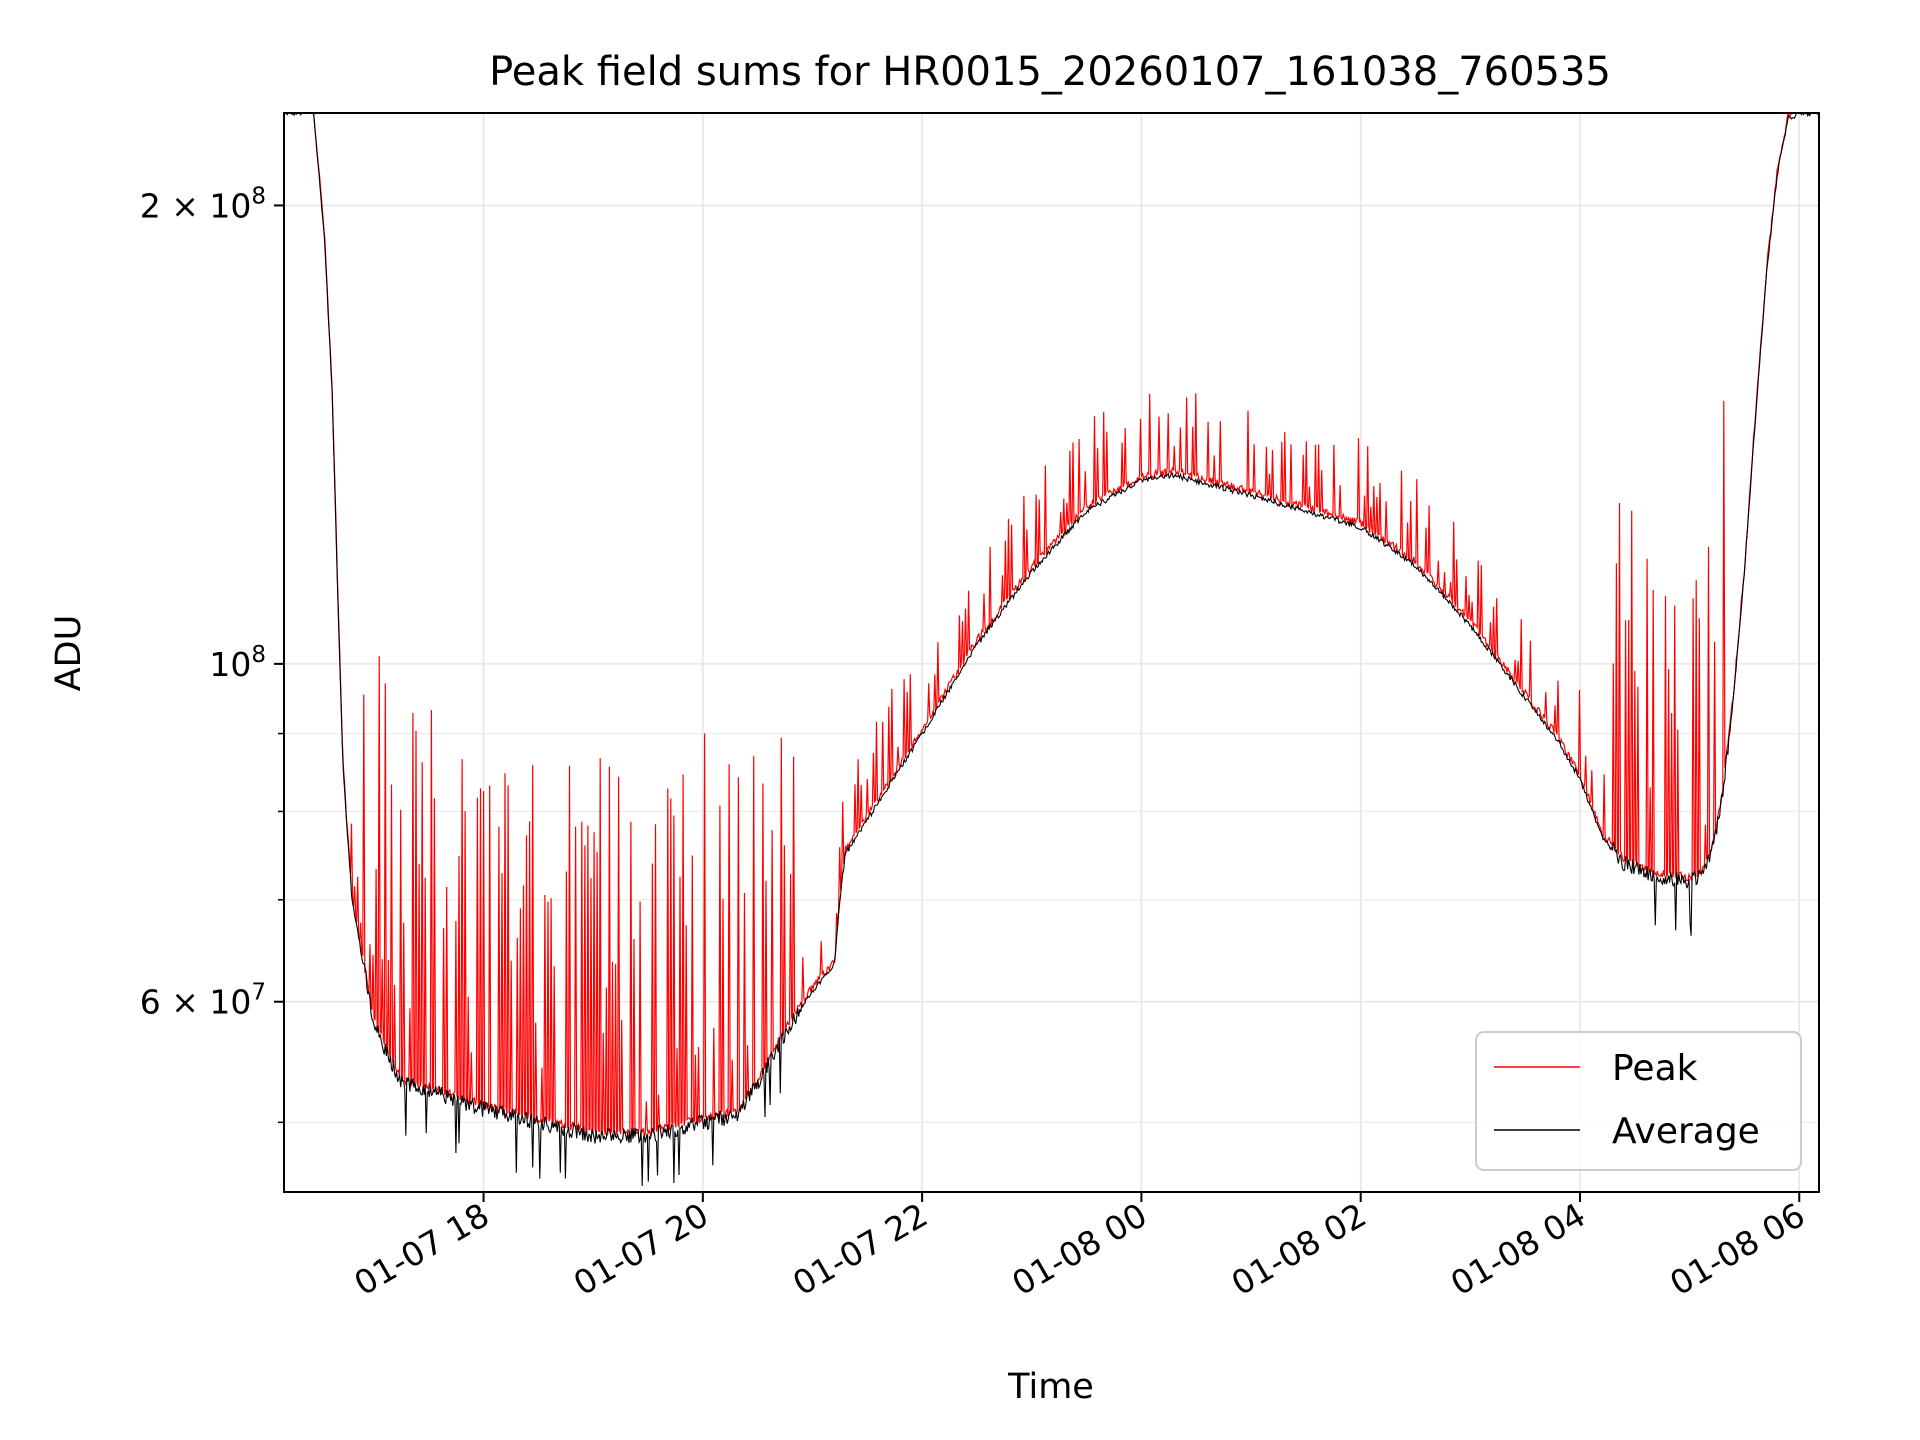  What do you see at coordinates (203, 1001) in the screenshot?
I see `y-tick-label: 6 × 107` at bounding box center [203, 1001].